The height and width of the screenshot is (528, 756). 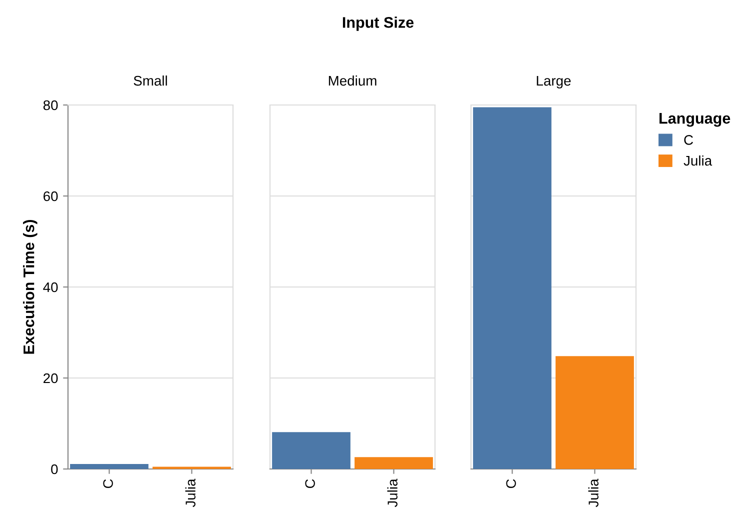 What do you see at coordinates (150, 80) in the screenshot?
I see `chart-title: Small` at bounding box center [150, 80].